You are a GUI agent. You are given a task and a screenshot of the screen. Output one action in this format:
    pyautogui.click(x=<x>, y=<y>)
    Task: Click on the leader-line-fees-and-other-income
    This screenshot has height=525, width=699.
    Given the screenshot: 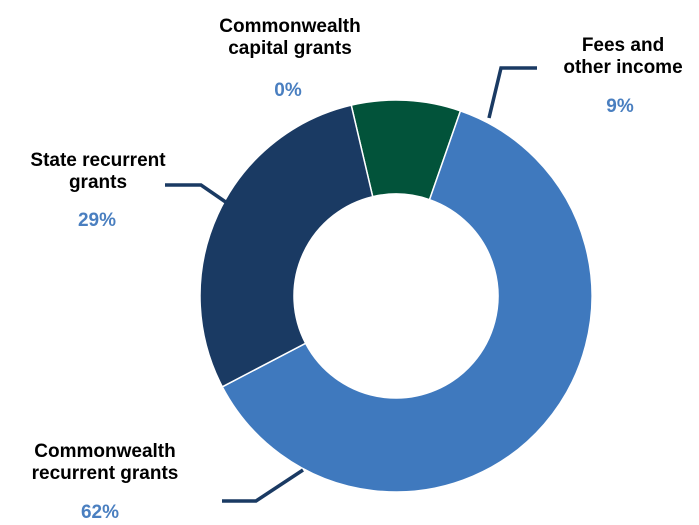 What is the action you would take?
    pyautogui.click(x=513, y=93)
    